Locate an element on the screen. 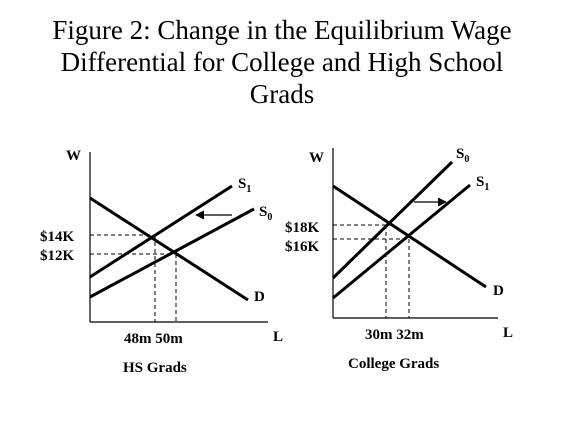 The width and height of the screenshot is (564, 423). hs-guide-lines is located at coordinates (133, 278).